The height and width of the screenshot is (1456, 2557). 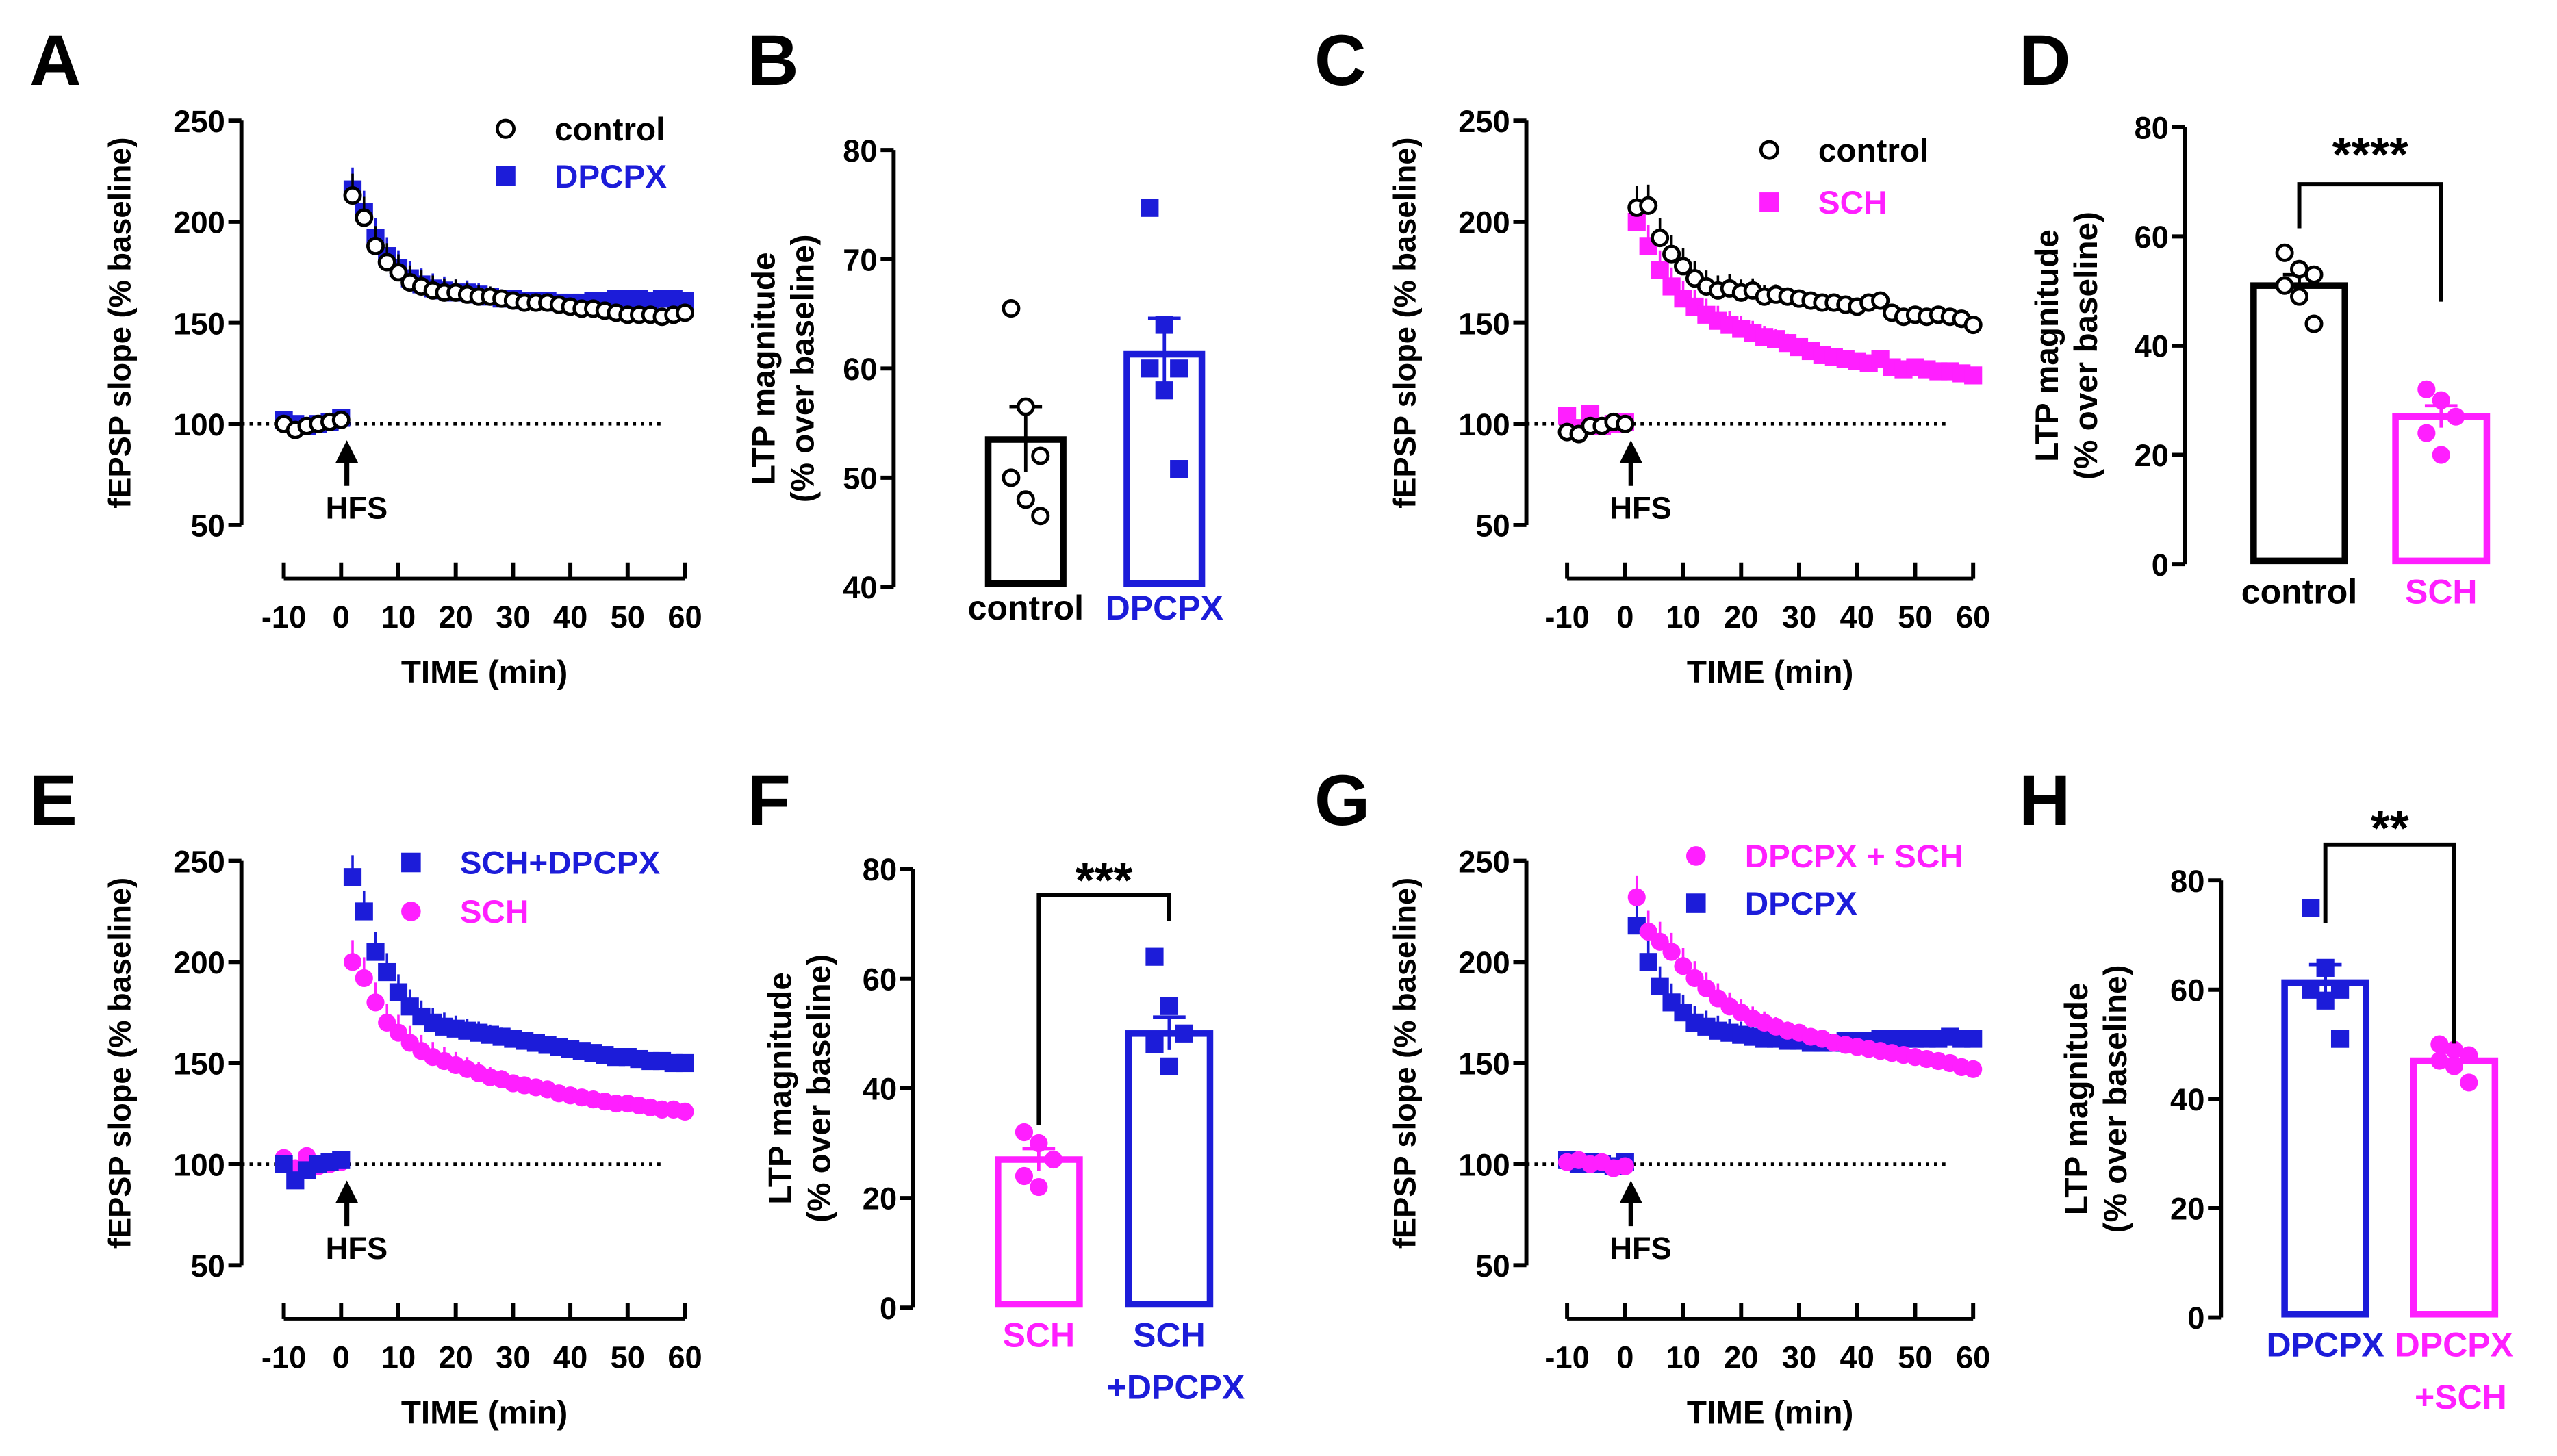 I want to click on legend-label: control, so click(x=1873, y=151).